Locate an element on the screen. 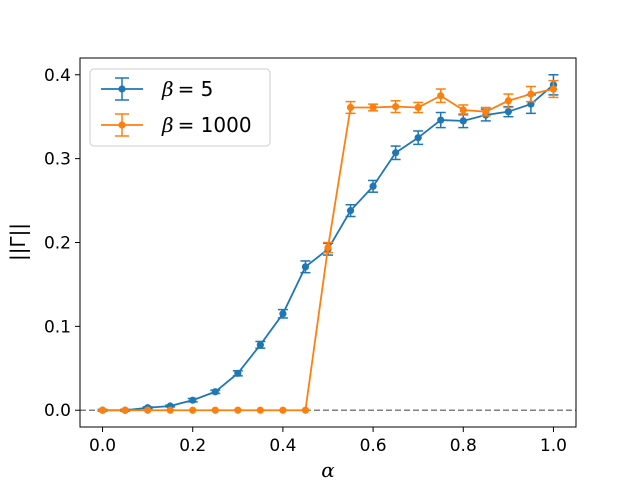  y-tick-label: 0.4 is located at coordinates (57, 76).